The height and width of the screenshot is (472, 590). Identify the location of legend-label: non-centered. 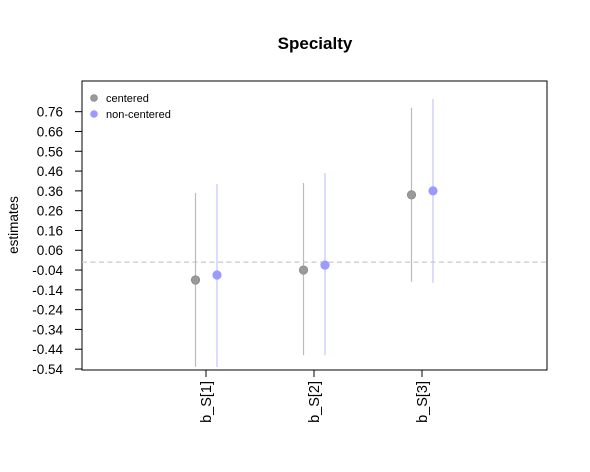
(138, 115).